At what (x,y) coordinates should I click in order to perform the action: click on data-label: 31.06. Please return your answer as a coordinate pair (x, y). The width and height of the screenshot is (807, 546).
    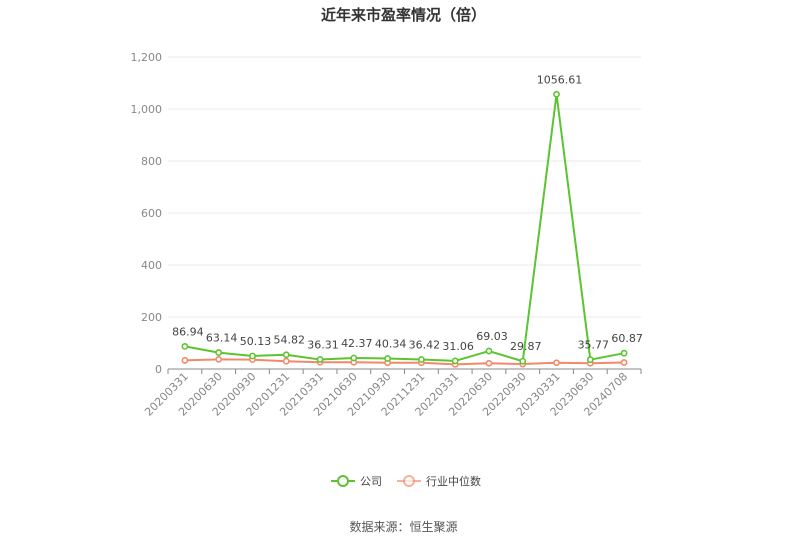
    Looking at the image, I should click on (458, 346).